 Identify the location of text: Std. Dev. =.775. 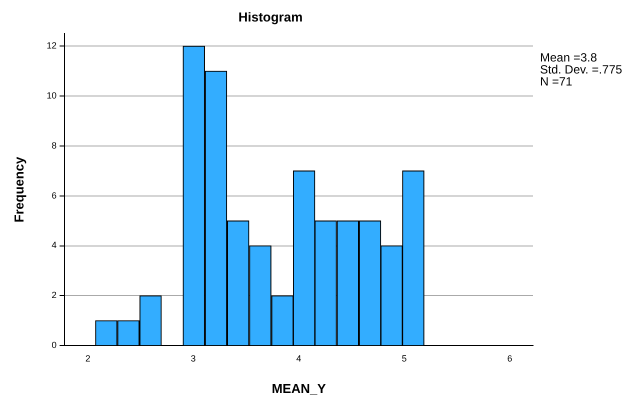
(581, 69).